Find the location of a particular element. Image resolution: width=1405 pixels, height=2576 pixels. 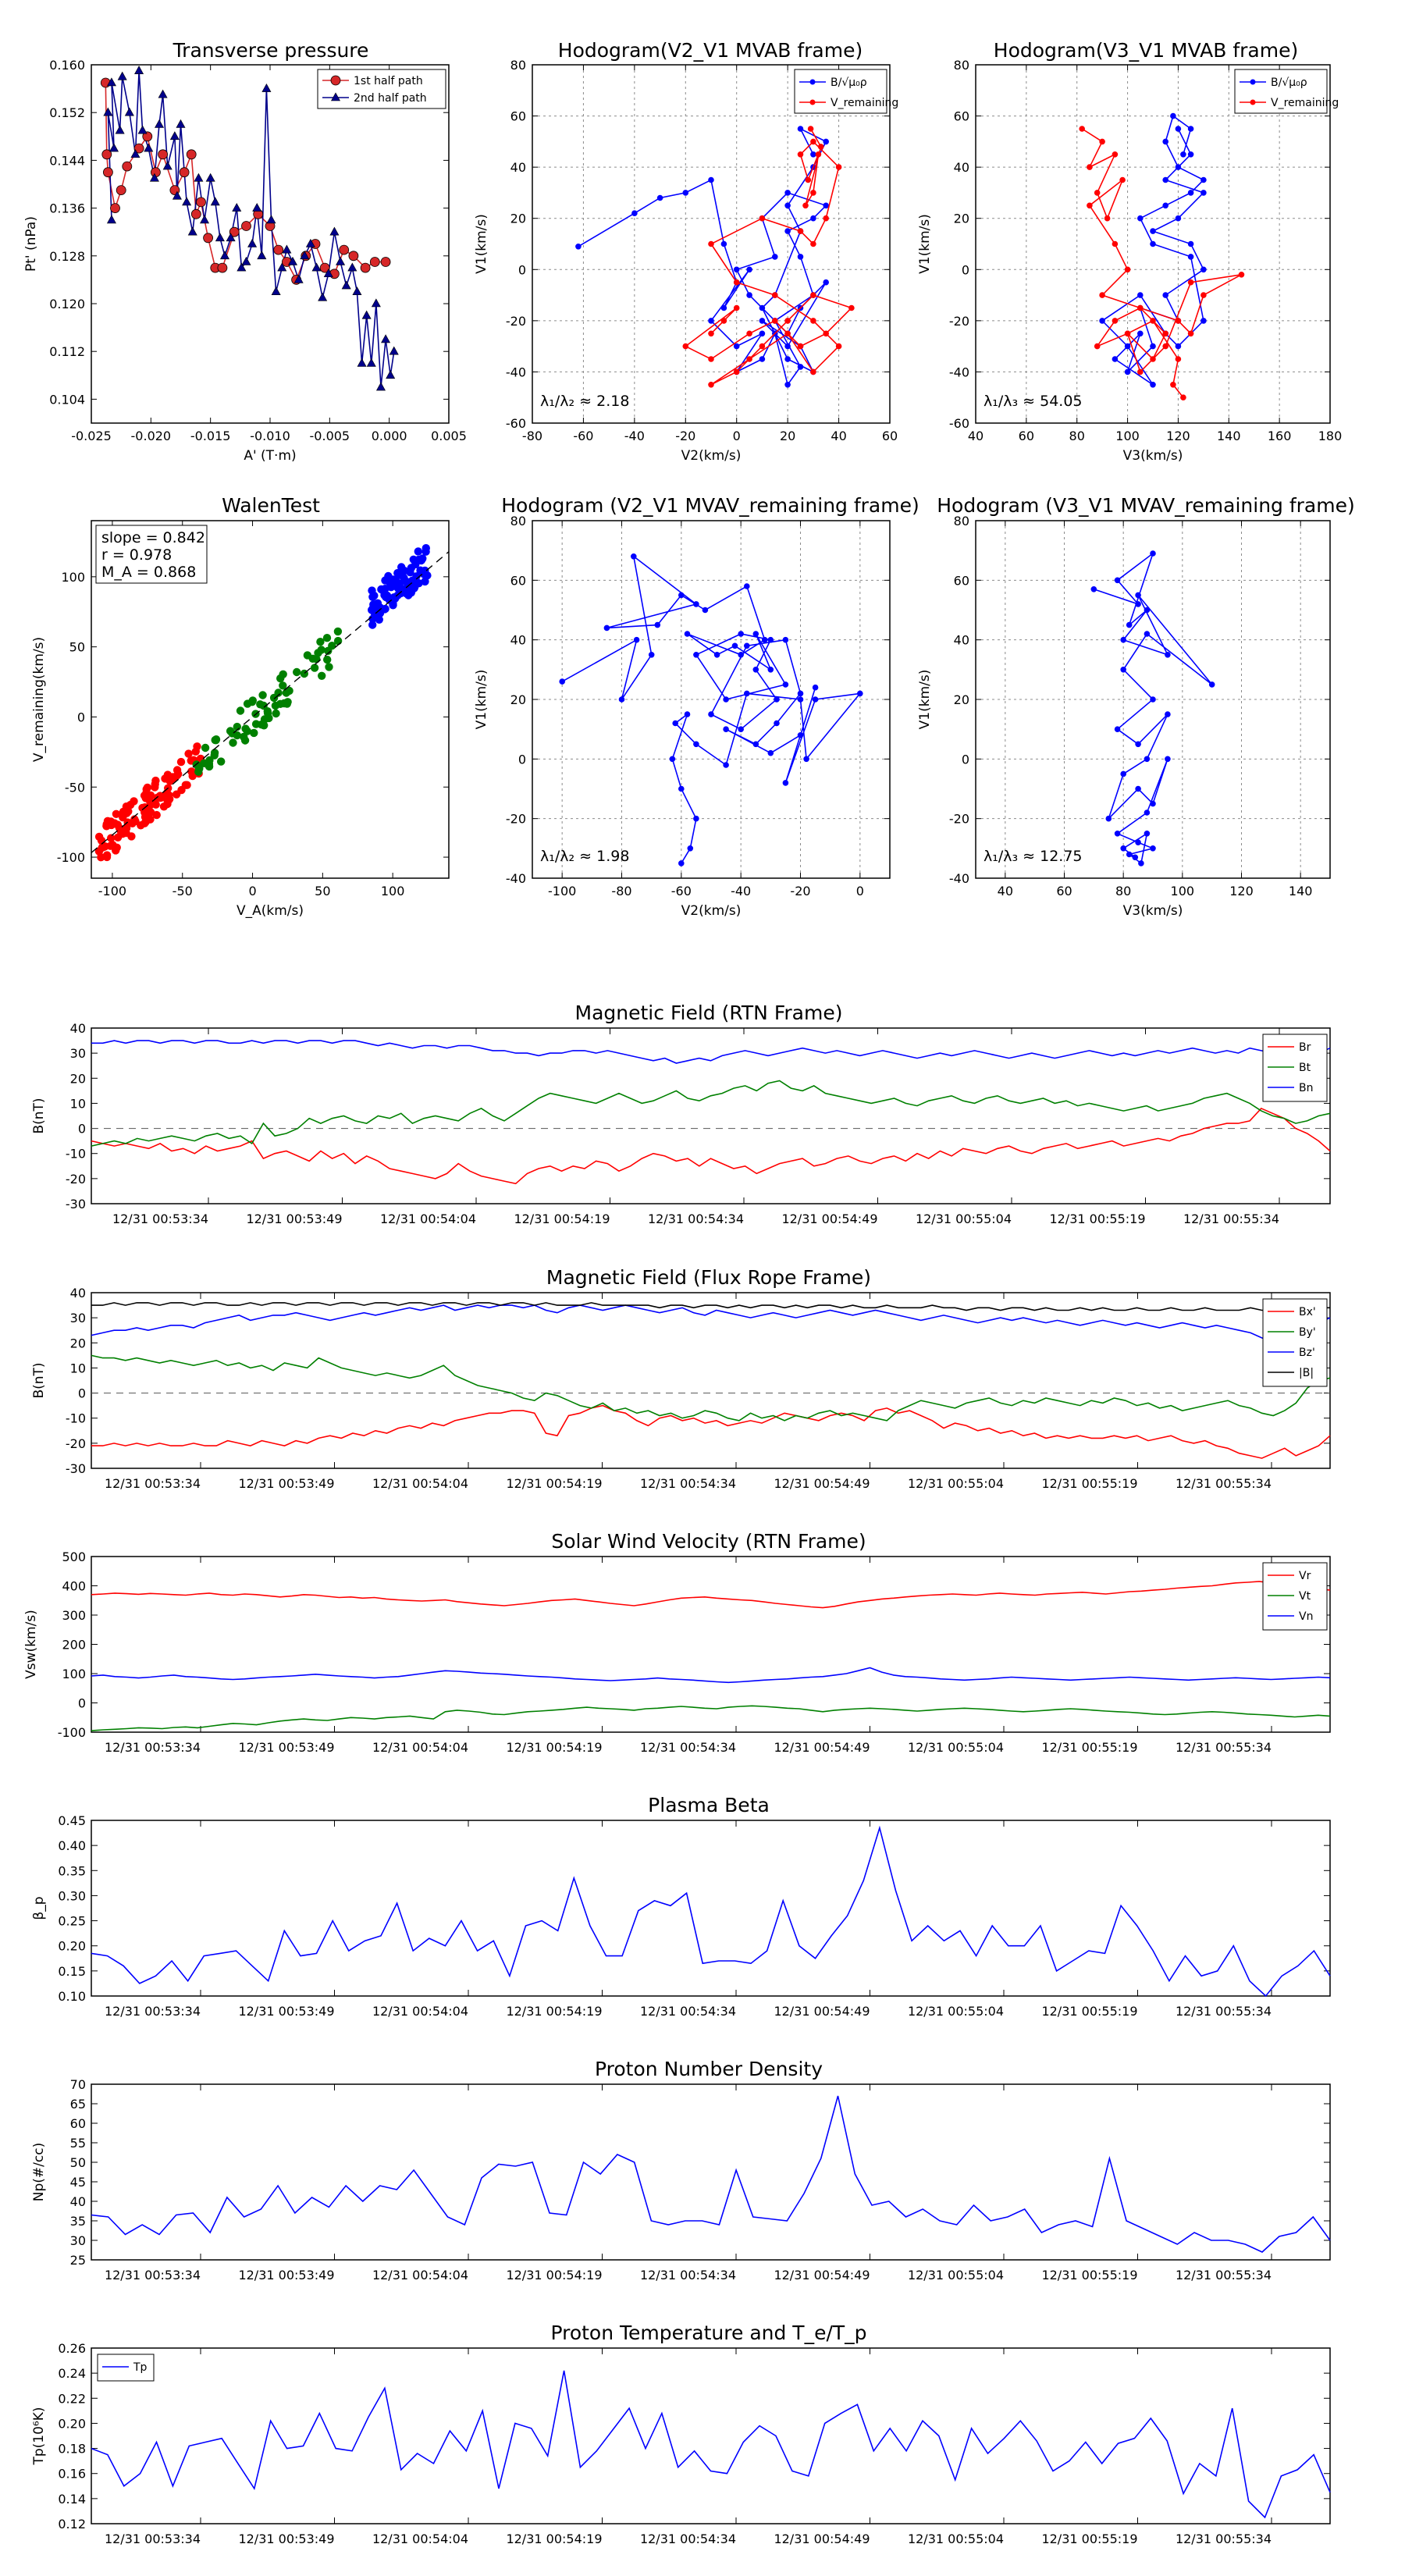

x-tick-label: 12/31 00:53:49 is located at coordinates (294, 1219).